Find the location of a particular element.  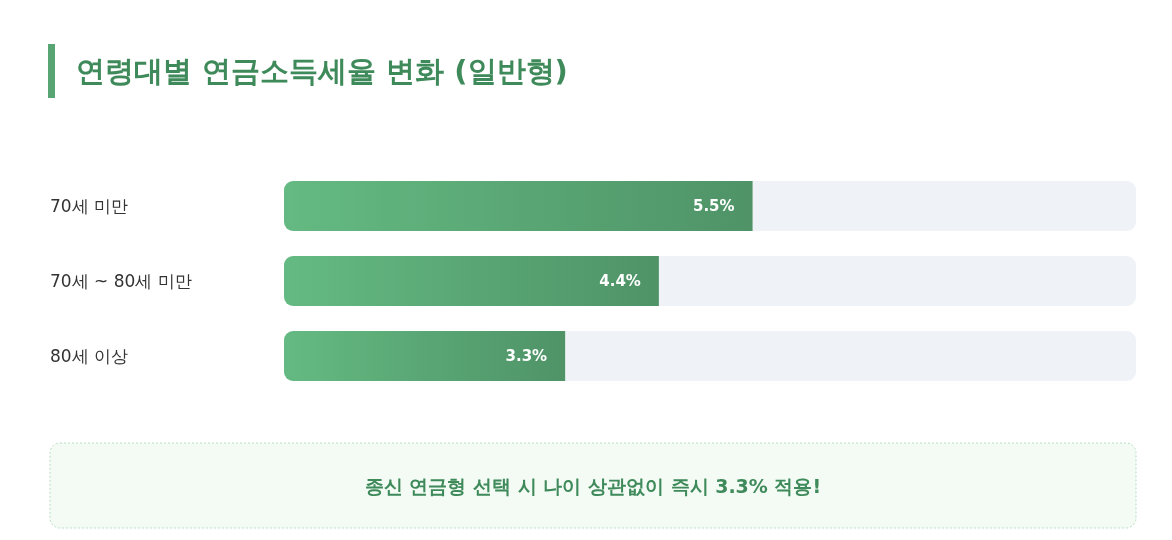

y-tick-label: 80세 이상 is located at coordinates (89, 355).